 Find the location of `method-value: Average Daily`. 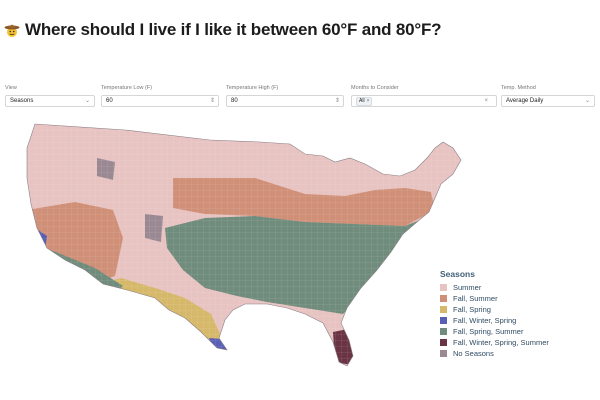

method-value: Average Daily is located at coordinates (525, 101).